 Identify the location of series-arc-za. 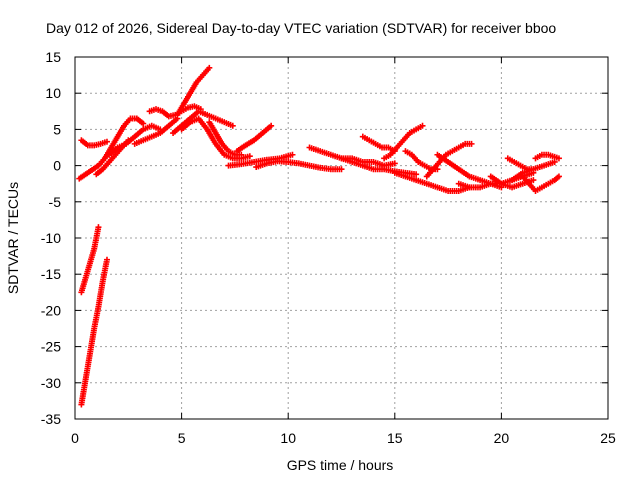
(547, 156).